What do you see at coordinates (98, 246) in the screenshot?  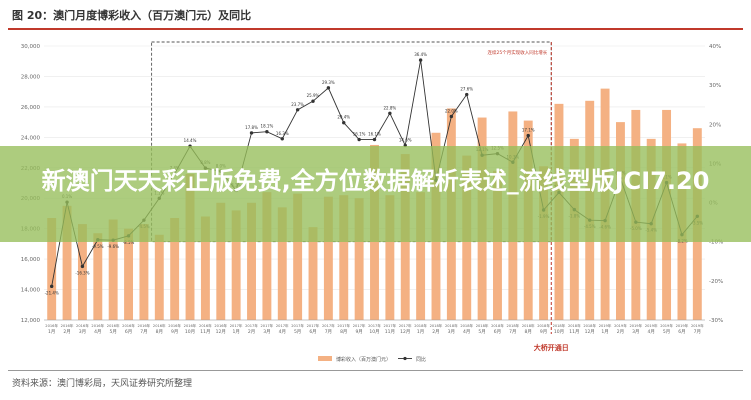 I see `yoy-data-label: -9.5%` at bounding box center [98, 246].